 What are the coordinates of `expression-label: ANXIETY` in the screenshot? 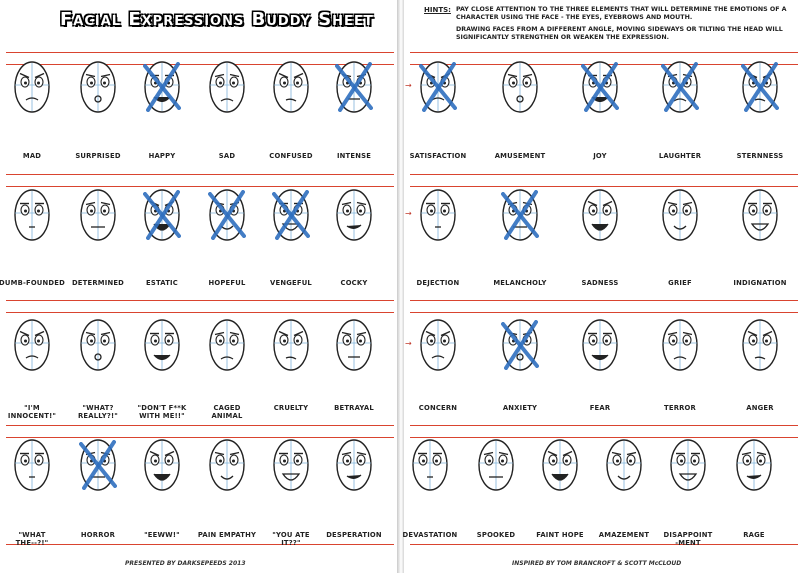 It's located at (520, 408).